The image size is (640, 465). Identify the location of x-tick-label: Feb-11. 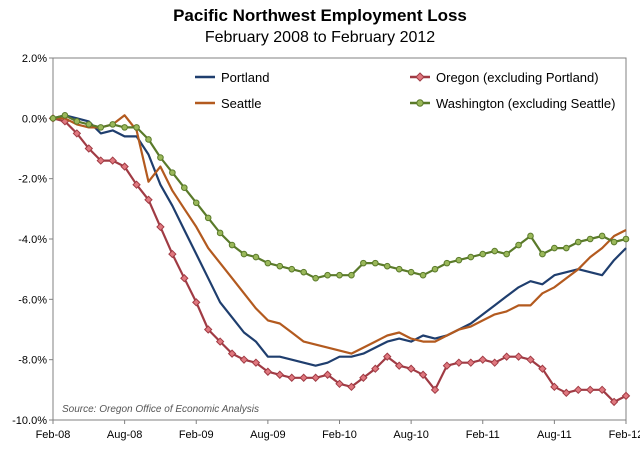
(483, 435).